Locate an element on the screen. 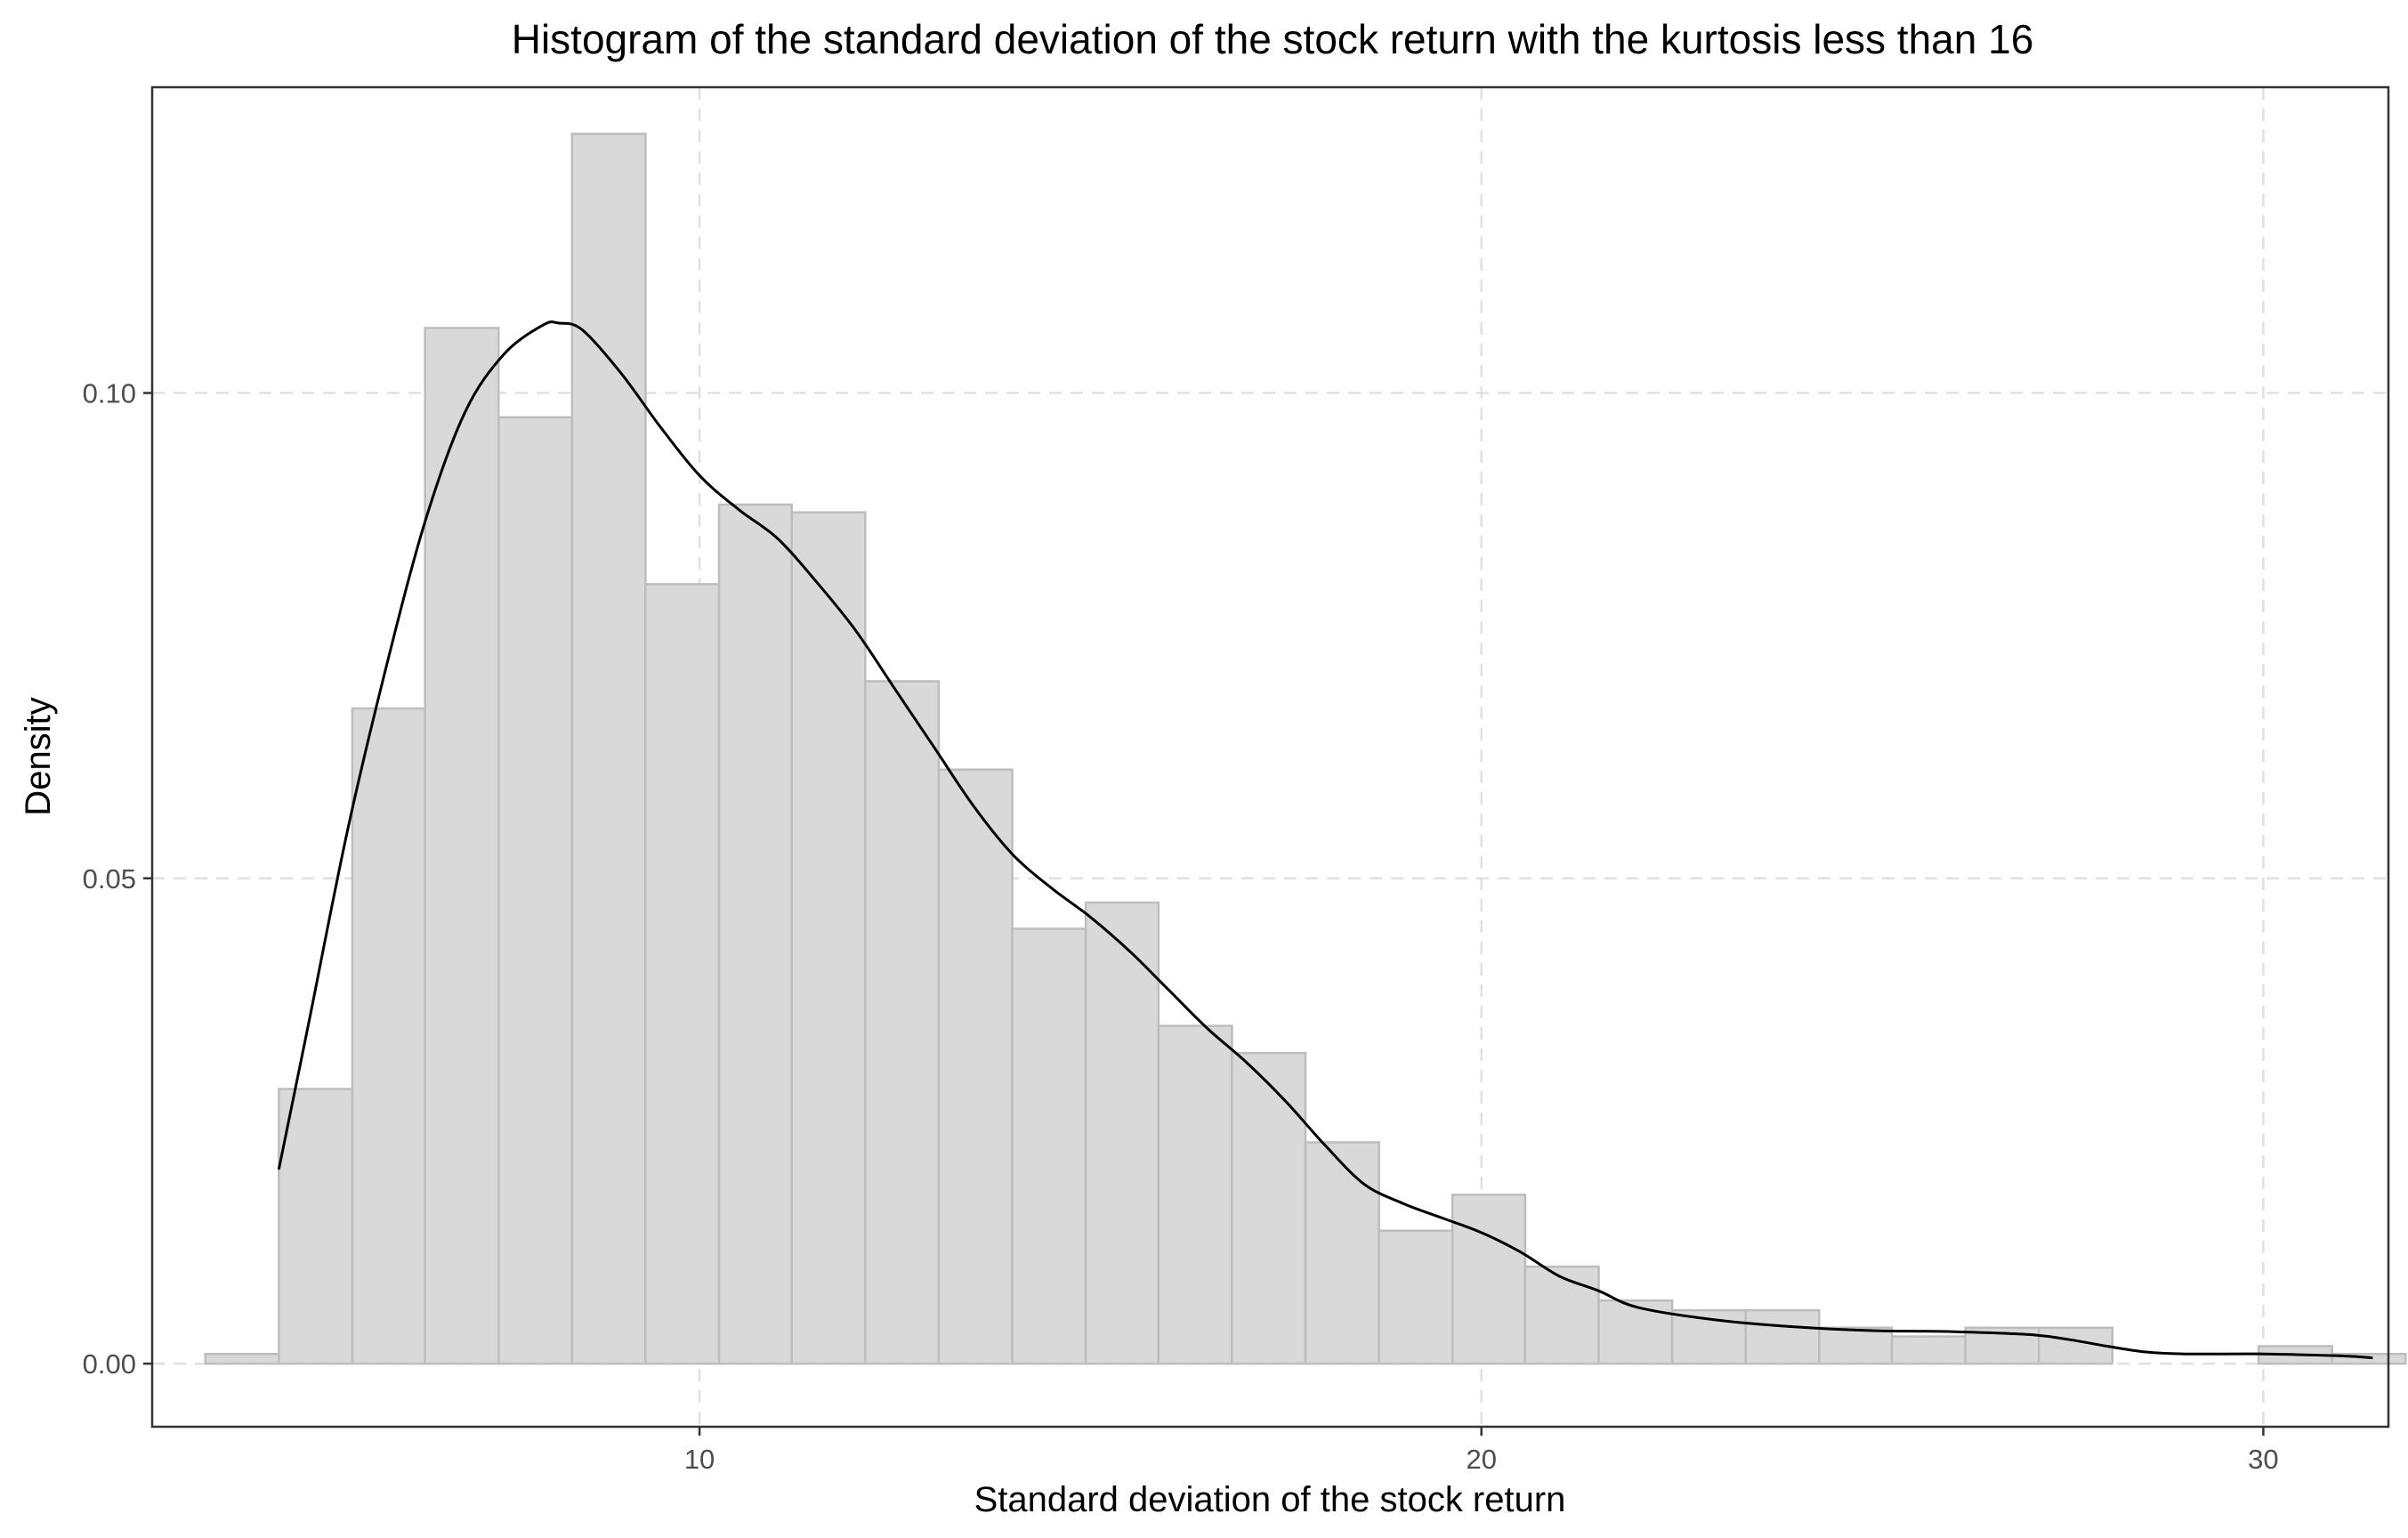  y-tick-label-0: 0.00 is located at coordinates (109, 1364).